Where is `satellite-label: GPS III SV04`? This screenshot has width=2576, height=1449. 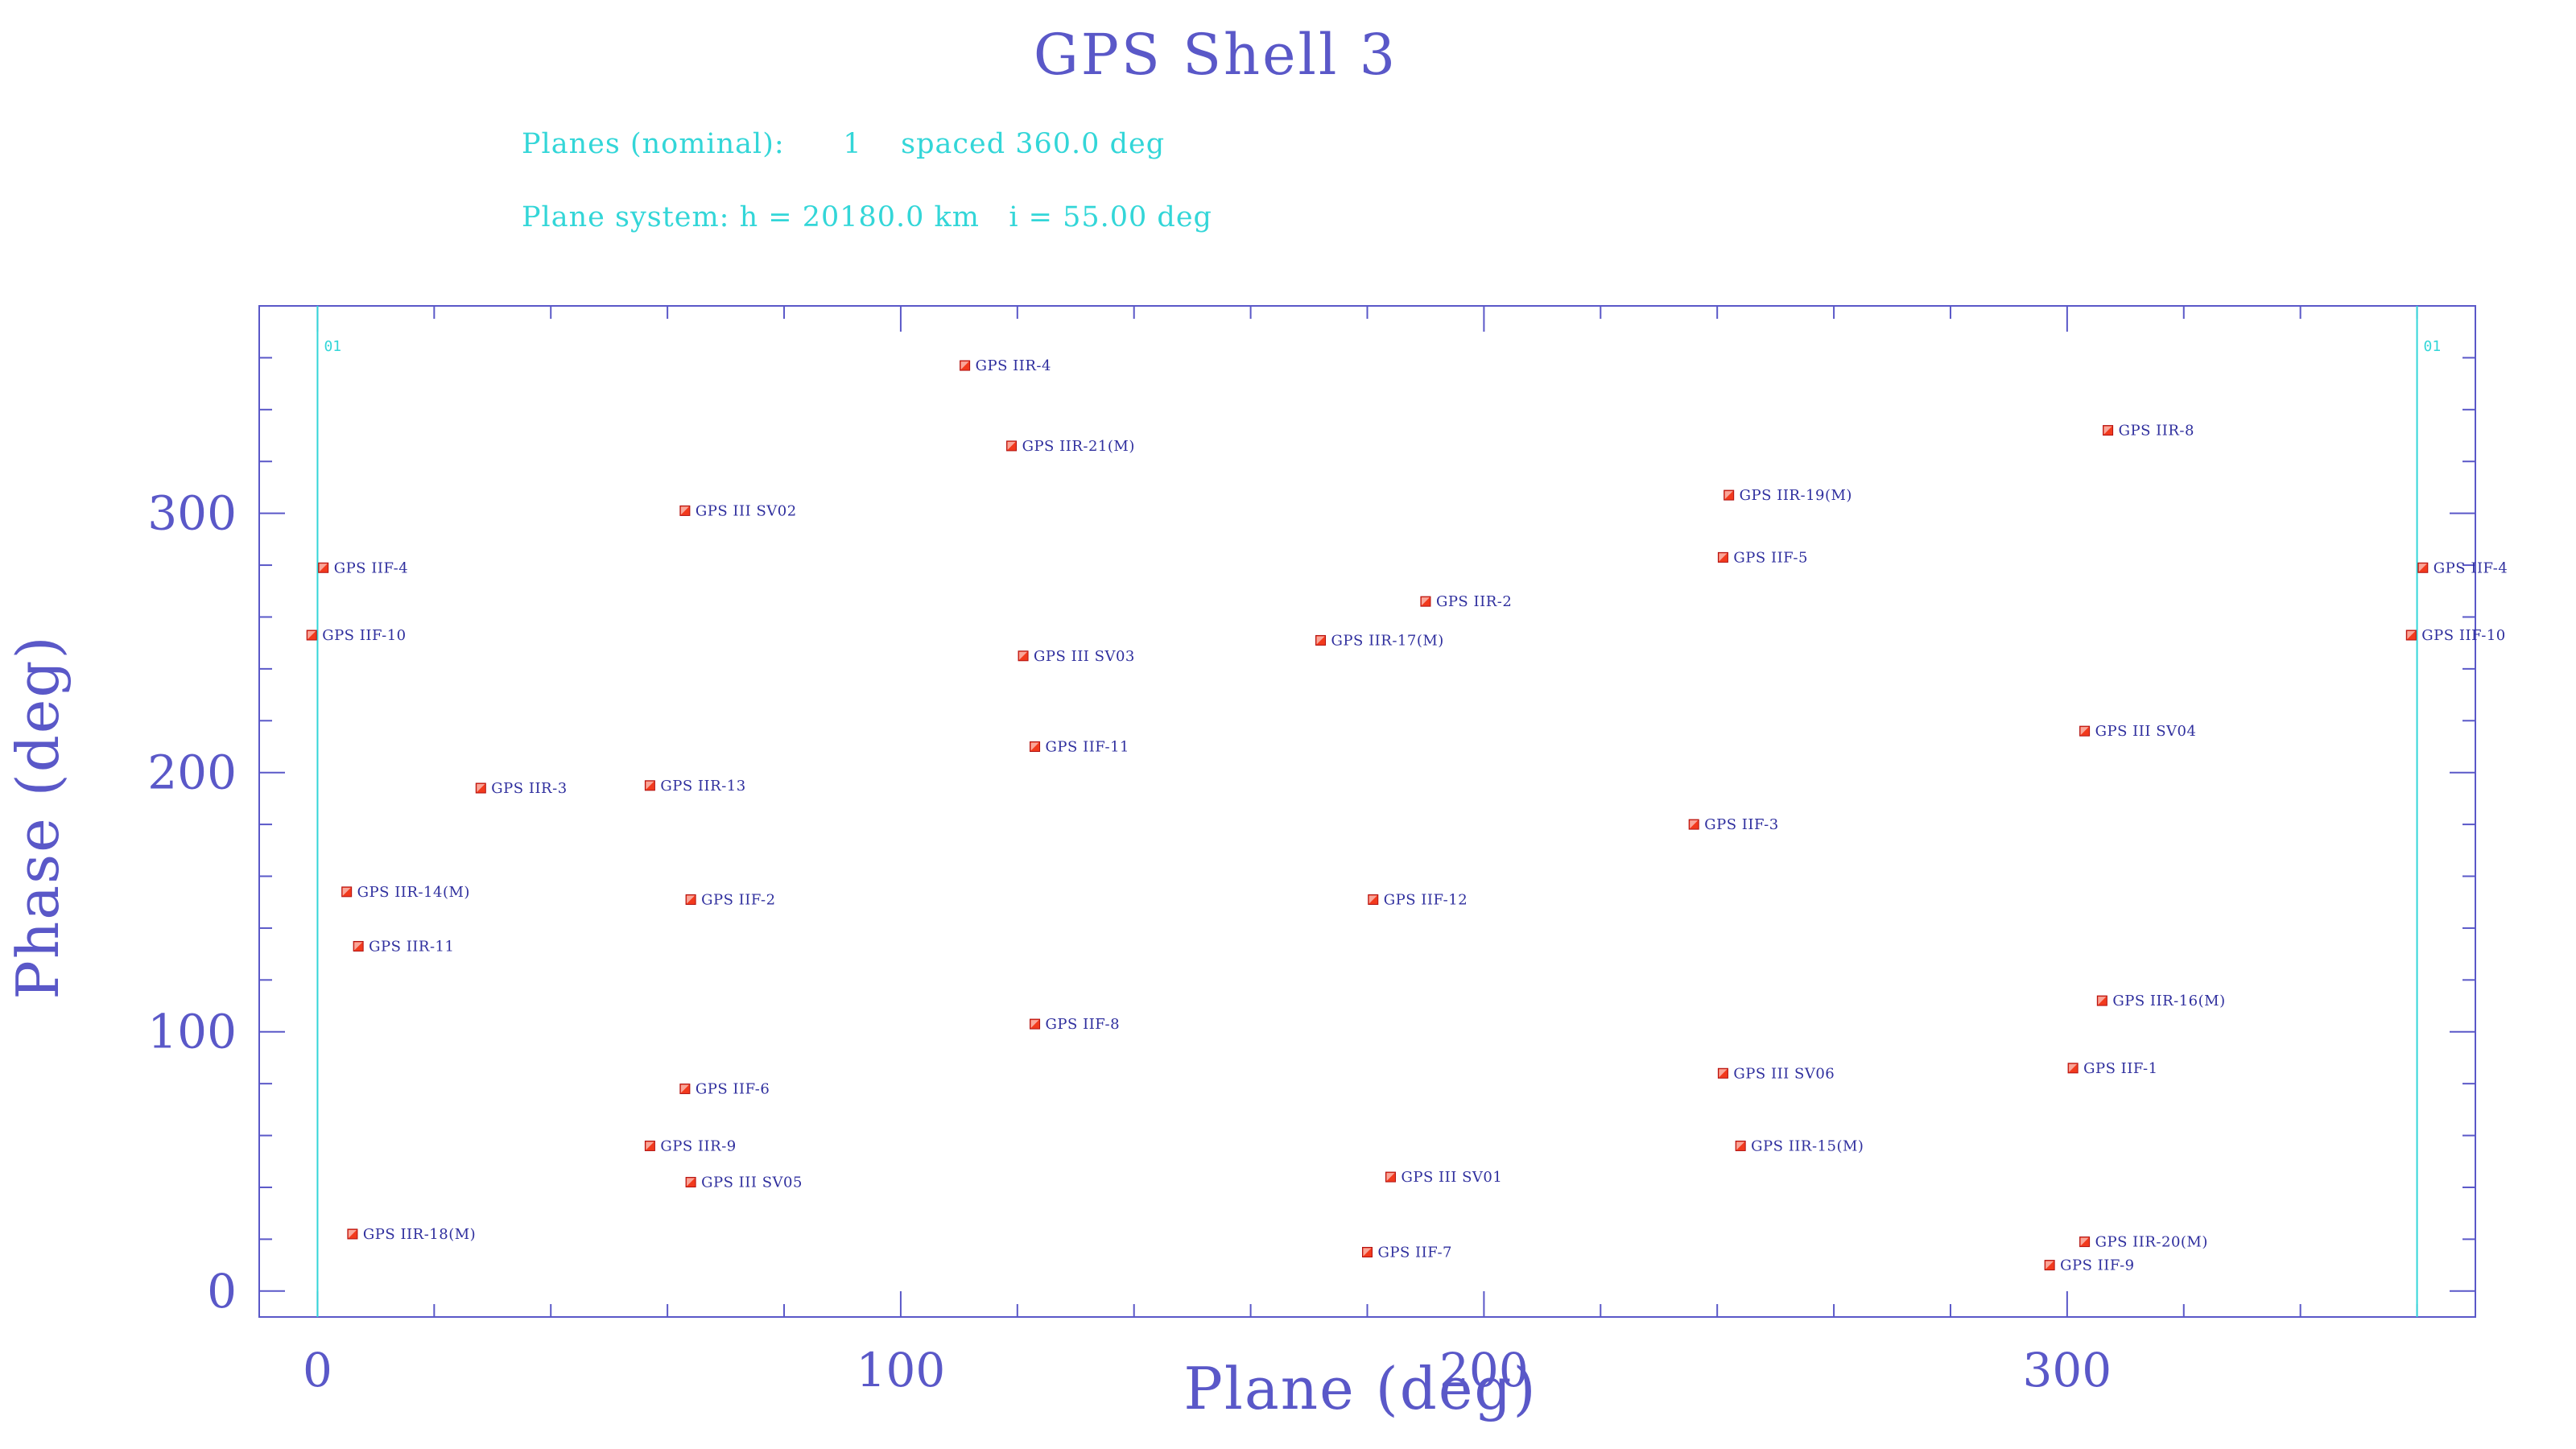
satellite-label: GPS III SV04 is located at coordinates (2146, 731).